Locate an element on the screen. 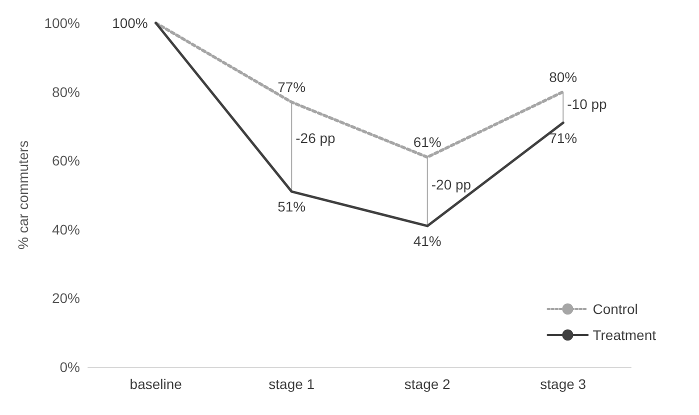 The height and width of the screenshot is (415, 699). x-tick-label: baseline is located at coordinates (156, 384).